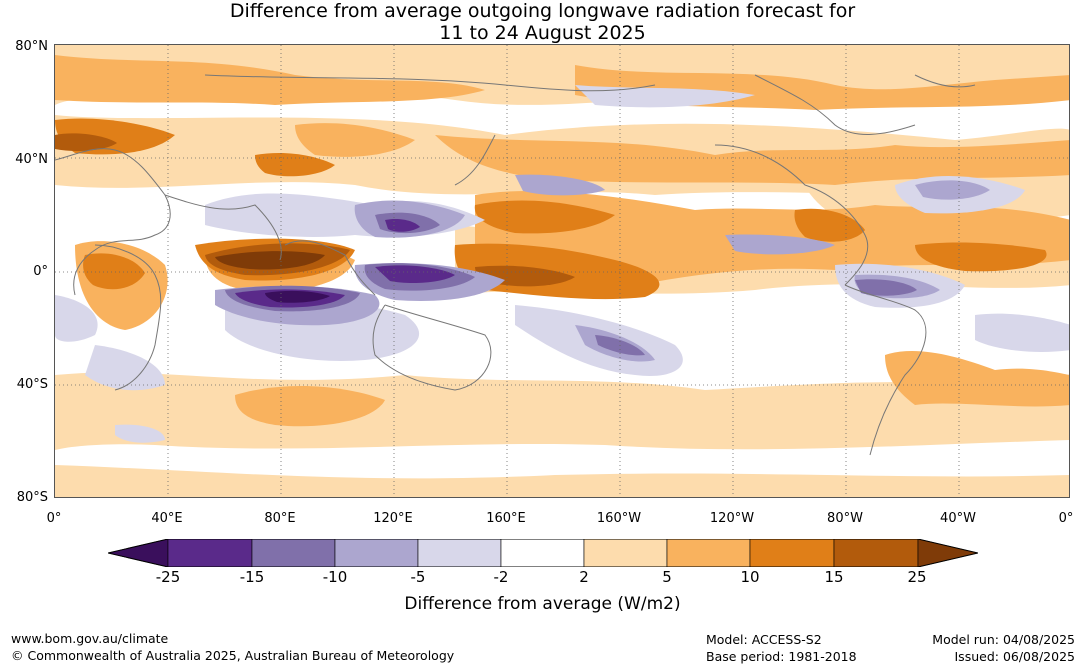 The image size is (1085, 667). Describe the element at coordinates (750, 577) in the screenshot. I see `colorbar-tick-10: 10` at that location.